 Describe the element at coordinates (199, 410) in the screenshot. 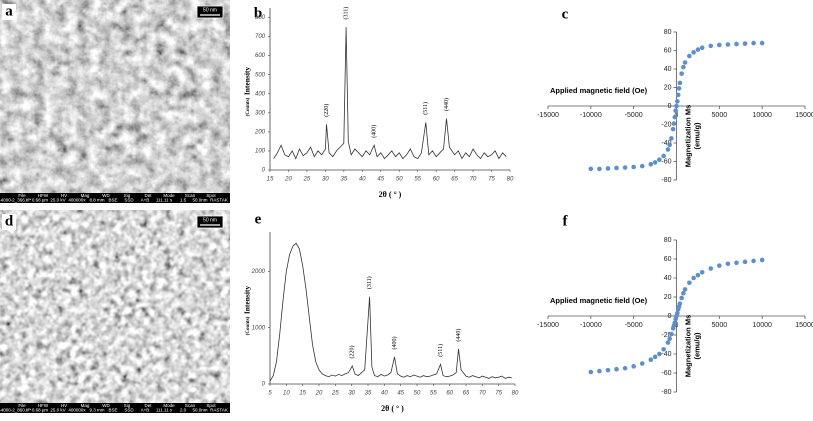

I see `info-value: 50.0nm` at that location.